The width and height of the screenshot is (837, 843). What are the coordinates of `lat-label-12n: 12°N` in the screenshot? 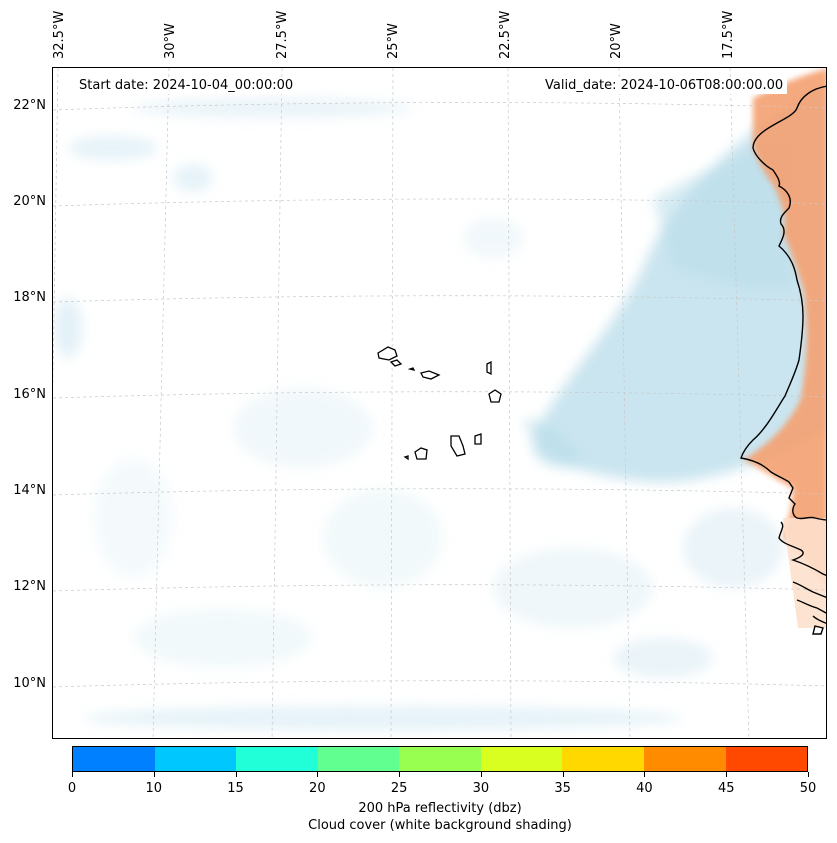 It's located at (29, 586).